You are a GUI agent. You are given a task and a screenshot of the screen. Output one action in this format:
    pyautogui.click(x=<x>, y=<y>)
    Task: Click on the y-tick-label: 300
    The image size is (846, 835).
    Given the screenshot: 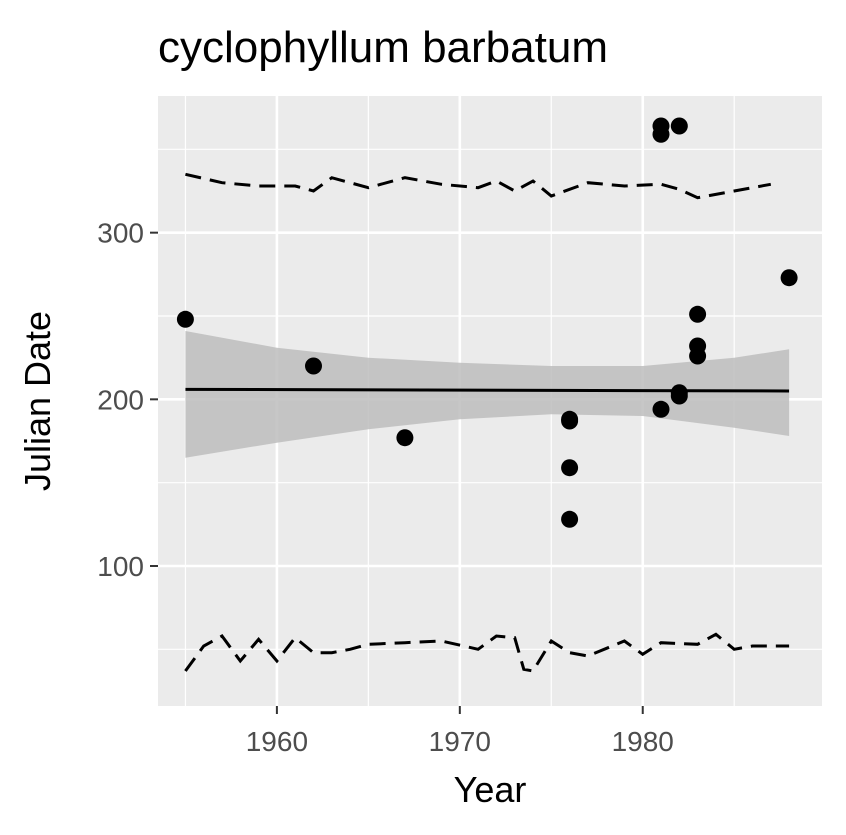 What is the action you would take?
    pyautogui.click(x=120, y=233)
    